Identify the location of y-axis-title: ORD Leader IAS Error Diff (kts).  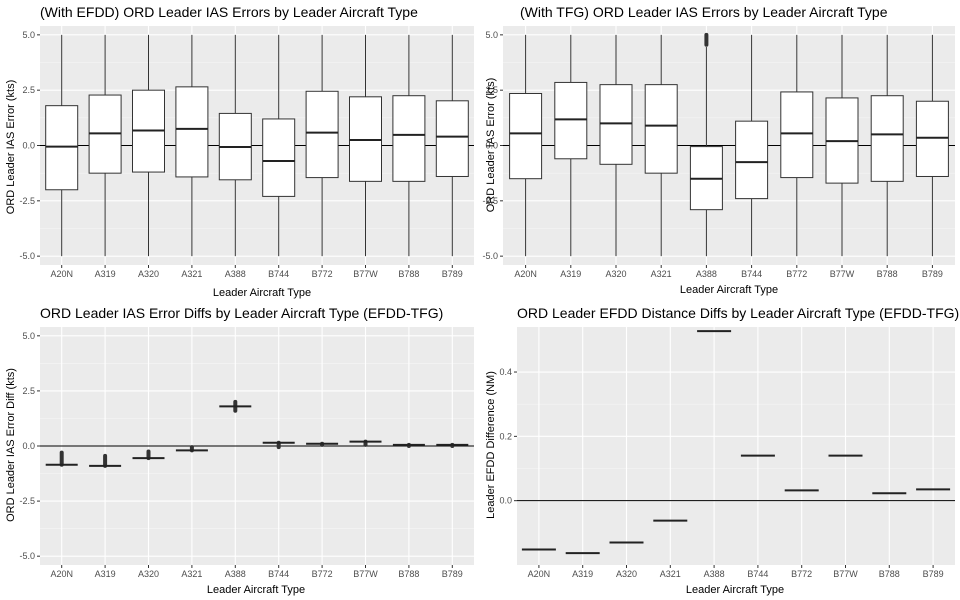
(11, 445).